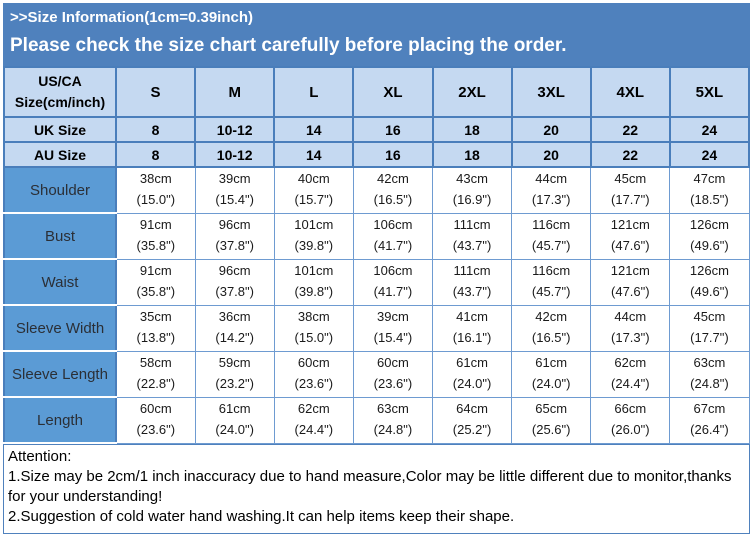  I want to click on conversion-value-cell: 14, so click(314, 129).